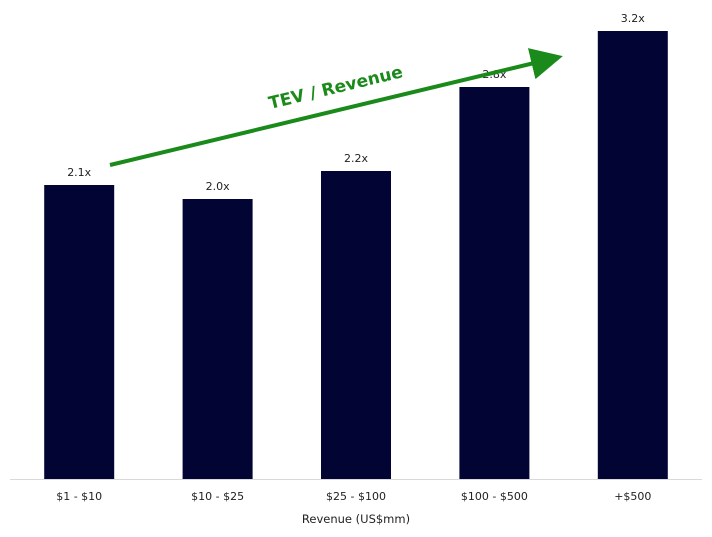 The width and height of the screenshot is (712, 537). Describe the element at coordinates (632, 496) in the screenshot. I see `x-tick-label-4: +$500` at that location.